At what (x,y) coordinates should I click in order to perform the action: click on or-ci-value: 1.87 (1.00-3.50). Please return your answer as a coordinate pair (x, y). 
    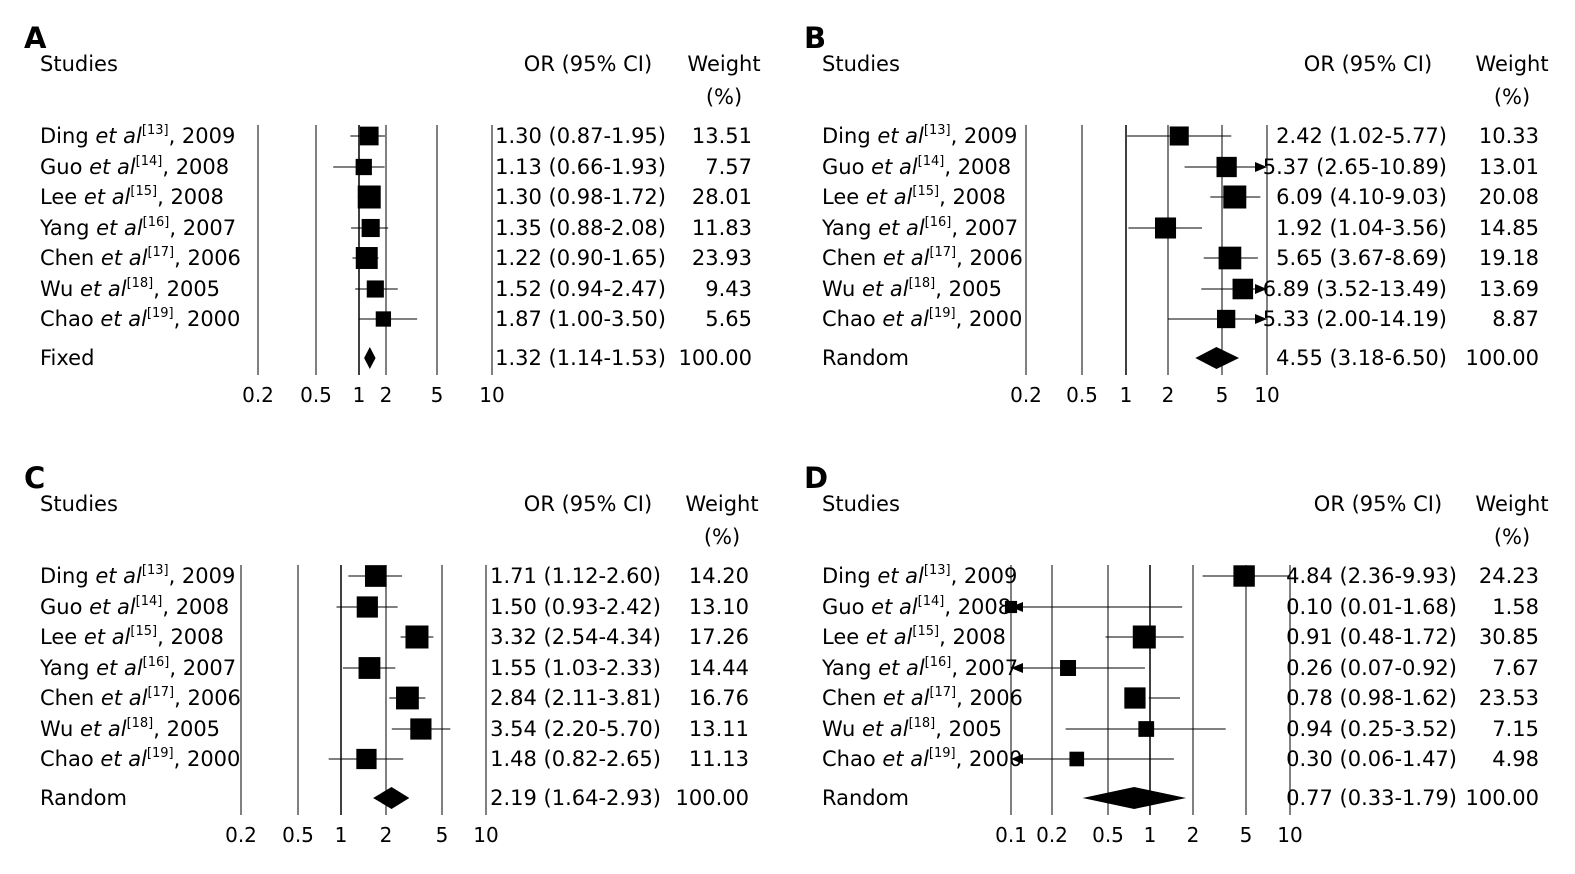
    Looking at the image, I should click on (580, 319).